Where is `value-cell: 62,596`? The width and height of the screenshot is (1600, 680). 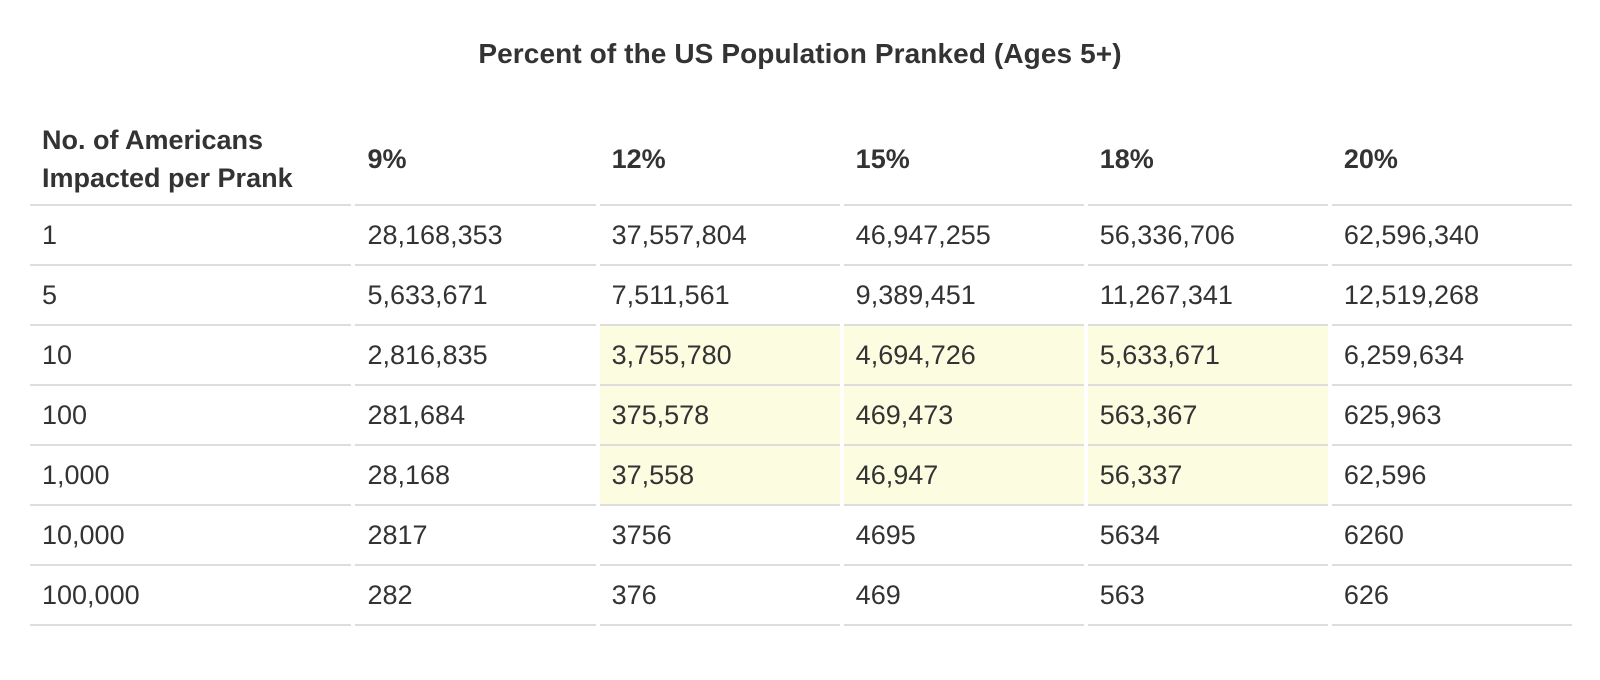 value-cell: 62,596 is located at coordinates (1451, 476).